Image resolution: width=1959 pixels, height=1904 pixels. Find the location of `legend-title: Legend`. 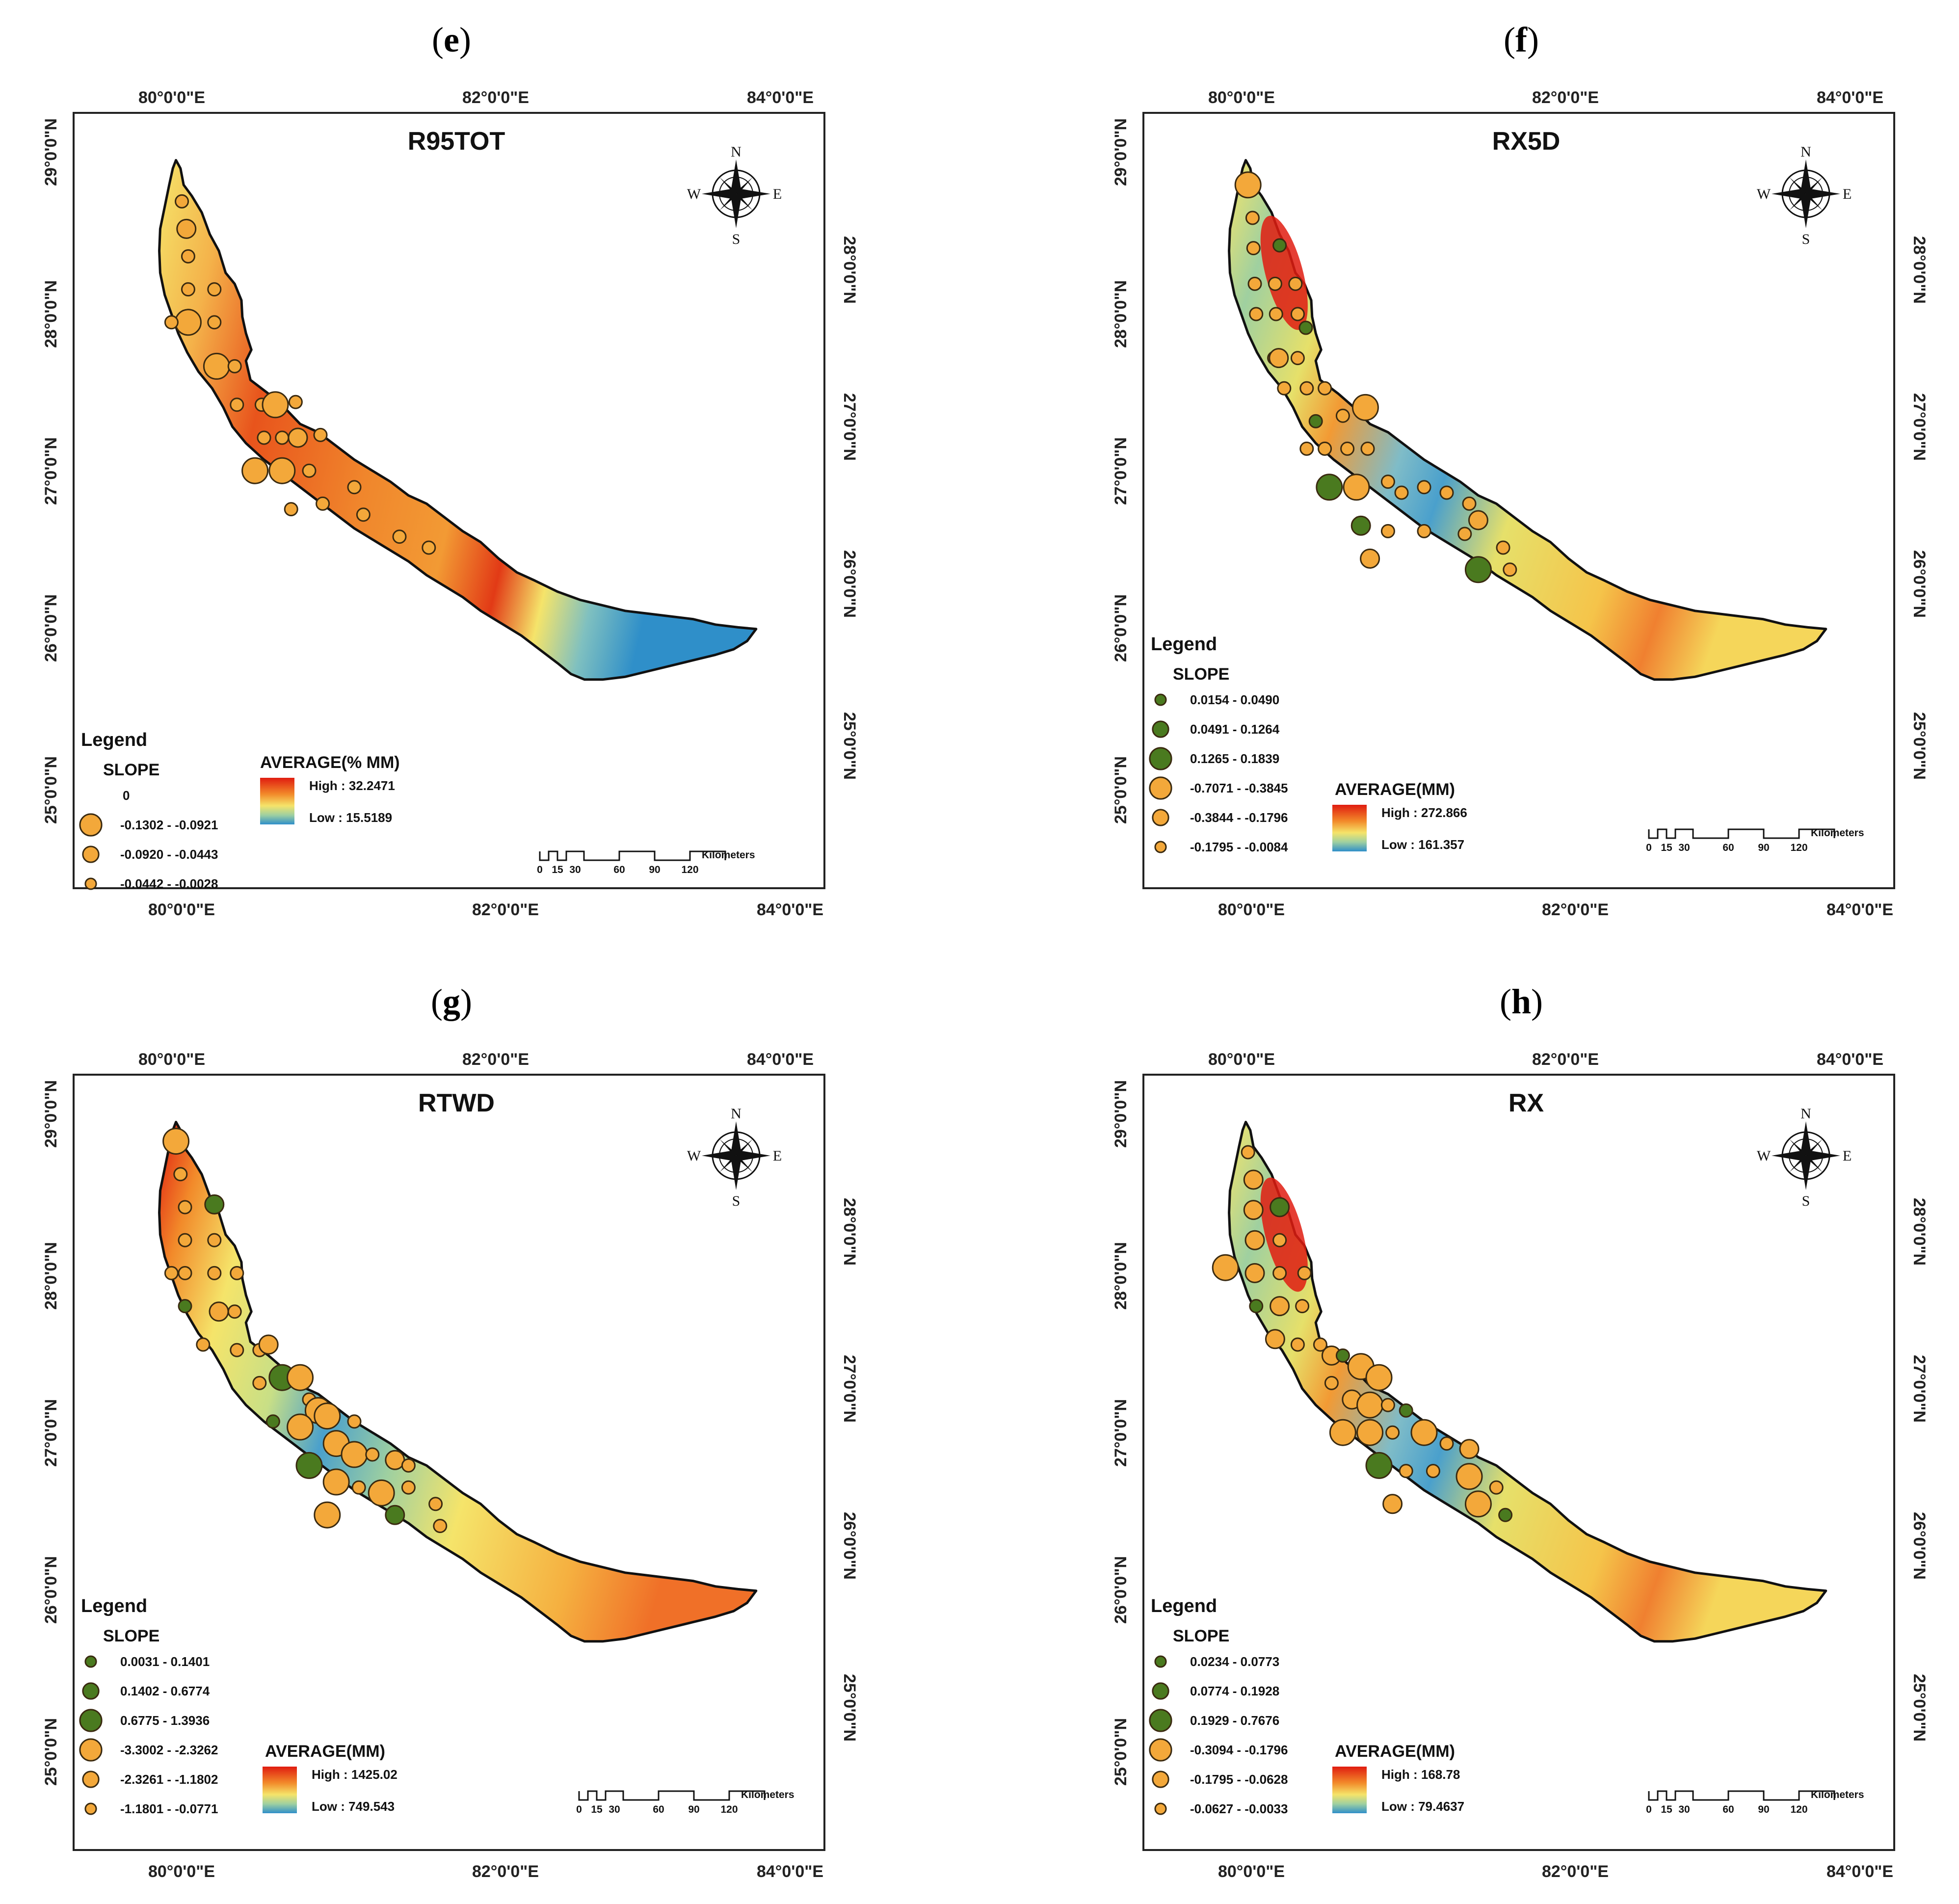

legend-title: Legend is located at coordinates (1184, 1606).